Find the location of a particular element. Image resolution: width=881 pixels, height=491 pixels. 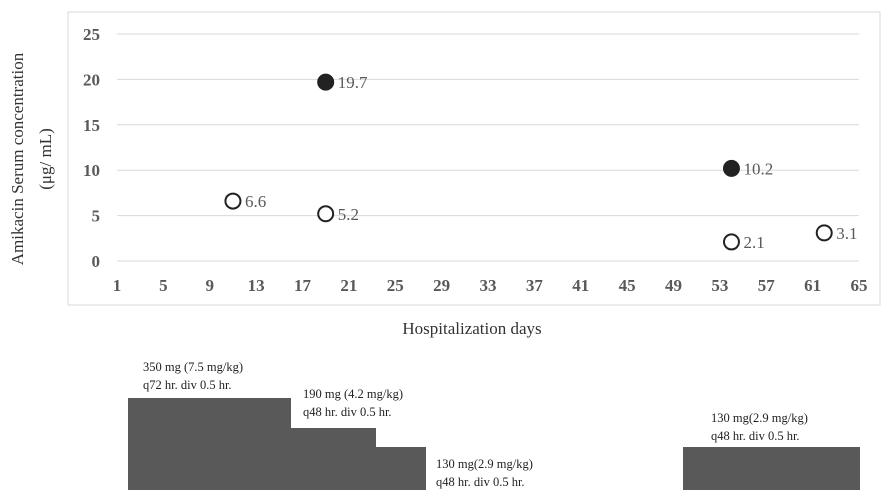

x-tick-label: 57 is located at coordinates (767, 285).